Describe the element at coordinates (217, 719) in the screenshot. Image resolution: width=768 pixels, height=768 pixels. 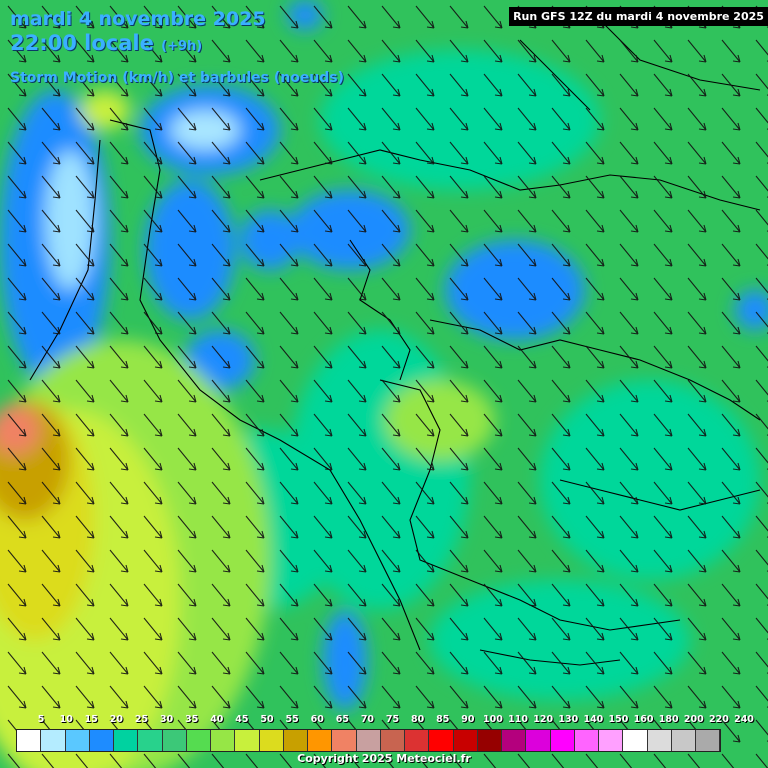
I see `legend-label: 40` at that location.